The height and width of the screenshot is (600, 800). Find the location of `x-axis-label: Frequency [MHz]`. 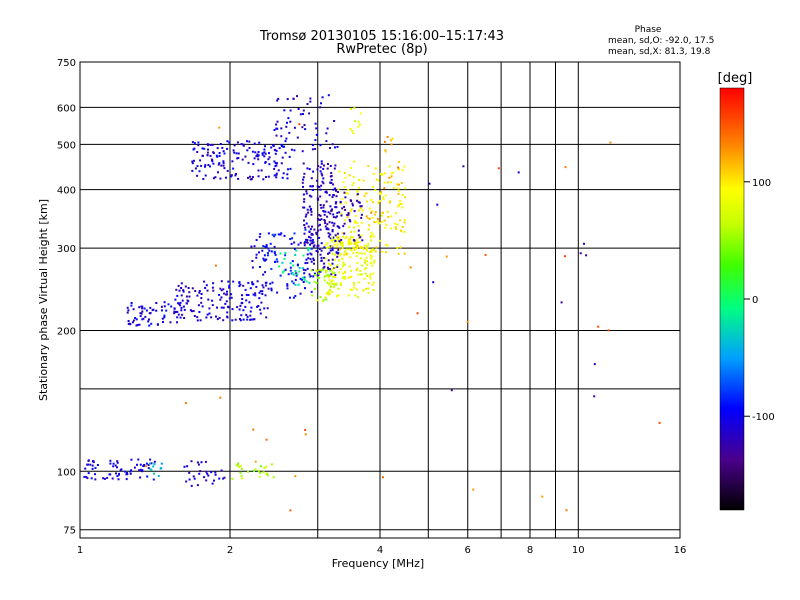

x-axis-label: Frequency [MHz] is located at coordinates (378, 563).